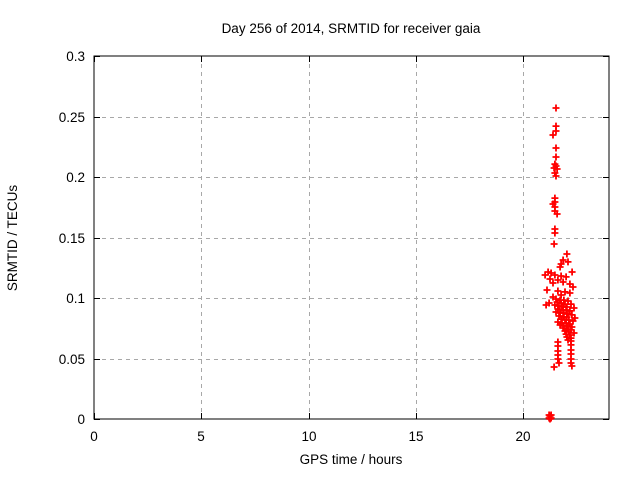 This screenshot has height=480, width=640. Describe the element at coordinates (201, 436) in the screenshot. I see `x-tick-label: 5` at that location.